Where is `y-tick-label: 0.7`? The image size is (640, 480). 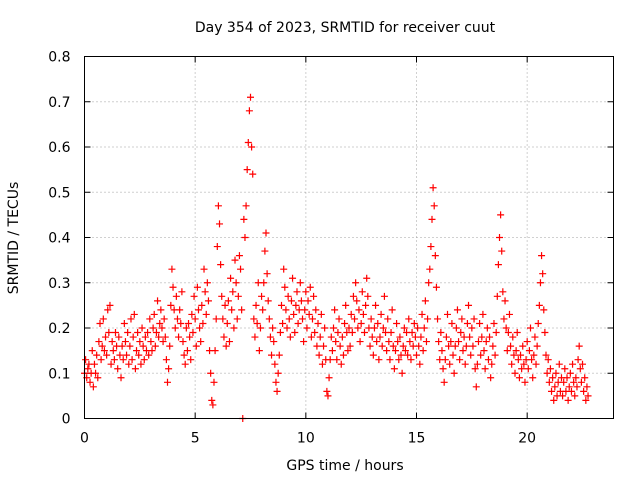
y-tick-label: 0.7 is located at coordinates (59, 103).